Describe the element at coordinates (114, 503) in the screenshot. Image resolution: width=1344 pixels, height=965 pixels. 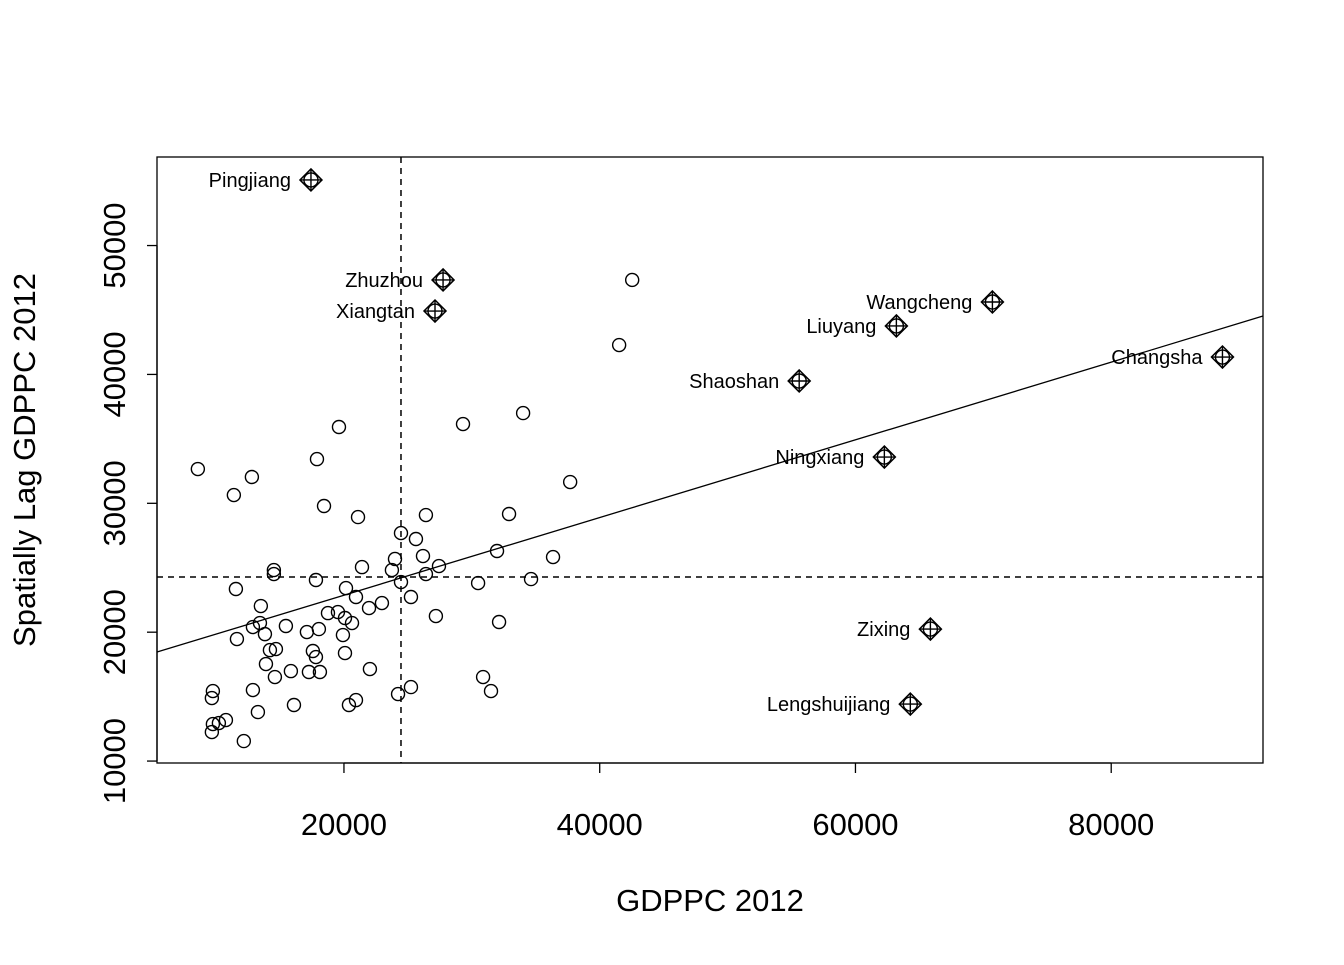
I see `y-tick-label: 30000` at that location.